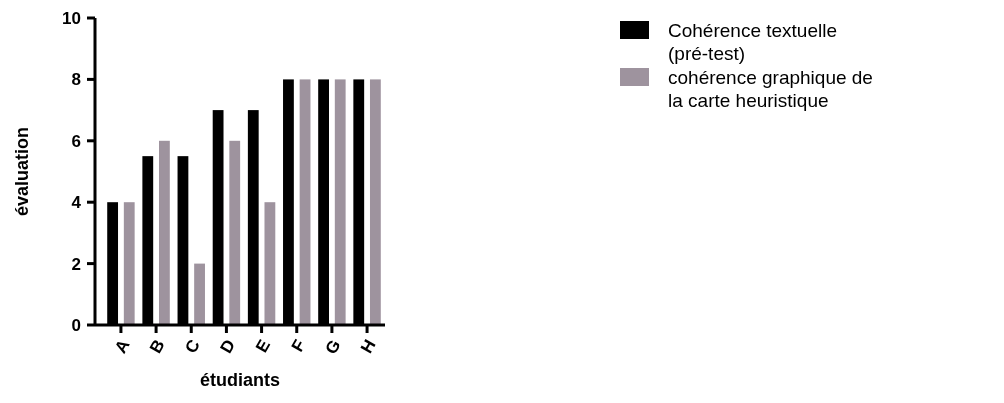 This screenshot has height=403, width=1004. I want to click on x-tick-label: E, so click(263, 346).